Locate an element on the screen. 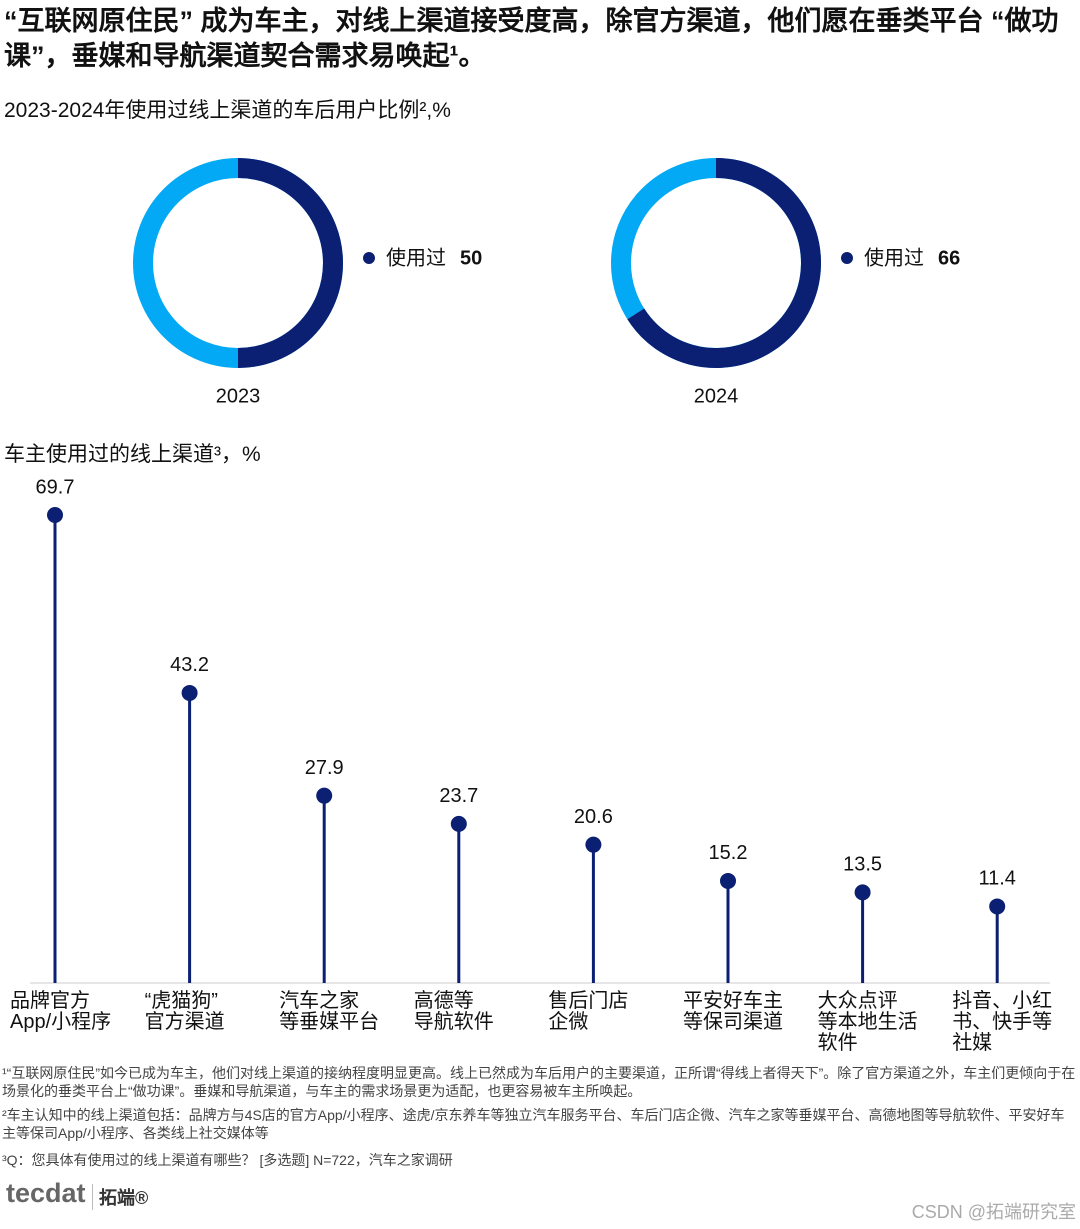 Image resolution: width=1080 pixels, height=1229 pixels. pie-label: 2024 is located at coordinates (716, 396).